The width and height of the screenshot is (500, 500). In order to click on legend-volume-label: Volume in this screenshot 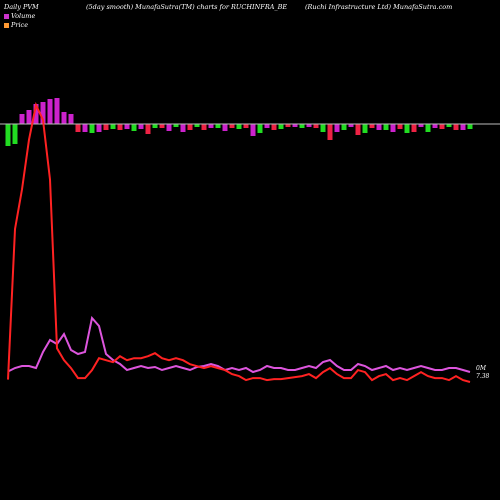, I will do `click(23, 16)`.